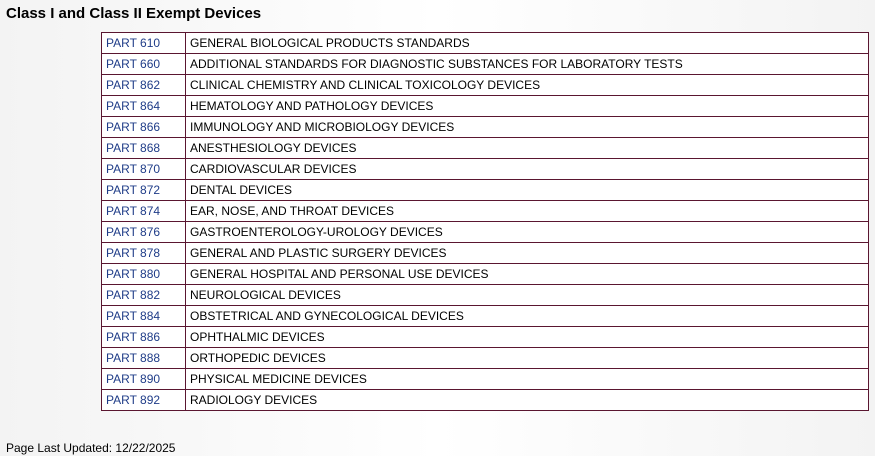 The image size is (875, 456). I want to click on part-cell: PART 882, so click(143, 295).